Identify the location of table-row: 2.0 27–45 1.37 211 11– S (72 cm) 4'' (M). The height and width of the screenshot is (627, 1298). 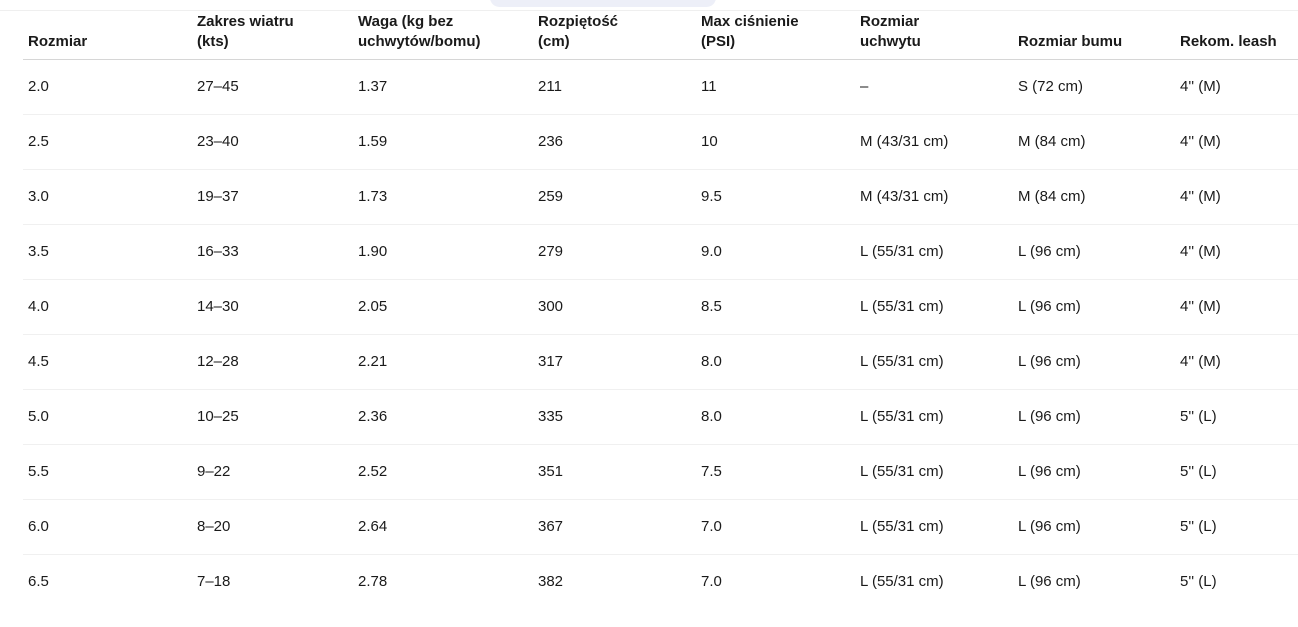
(660, 87).